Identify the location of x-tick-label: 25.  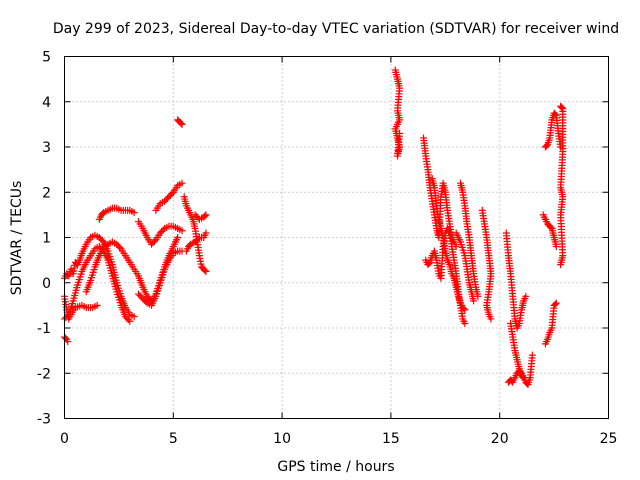
(609, 439).